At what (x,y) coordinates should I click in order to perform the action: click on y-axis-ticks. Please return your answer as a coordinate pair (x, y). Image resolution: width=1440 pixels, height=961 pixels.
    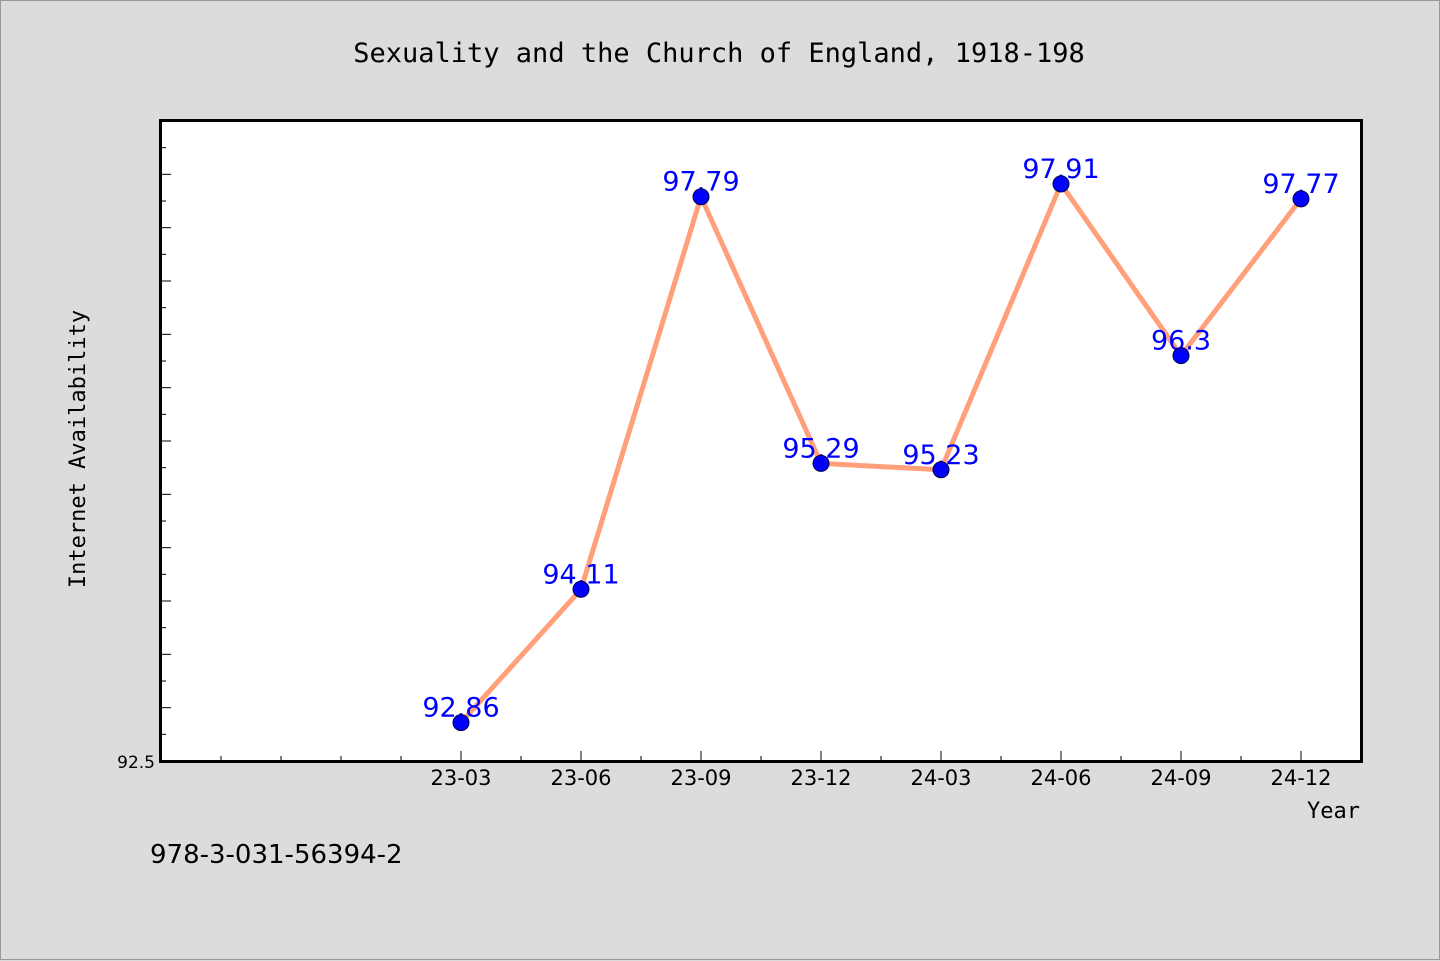
    Looking at the image, I should click on (166, 441).